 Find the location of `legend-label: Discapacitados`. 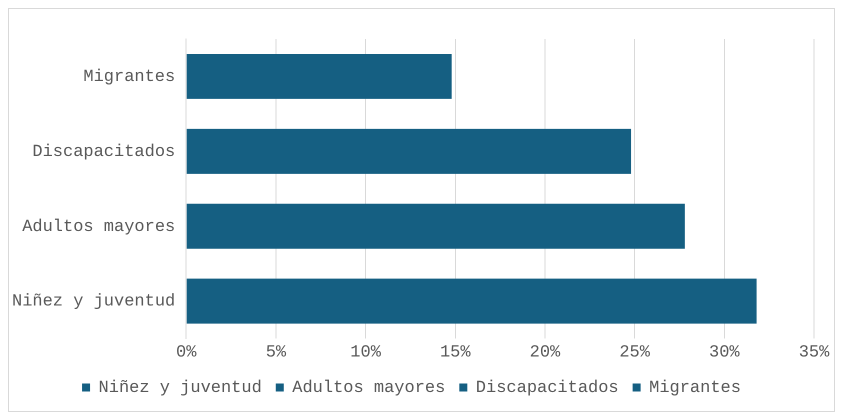

legend-label: Discapacitados is located at coordinates (547, 388).